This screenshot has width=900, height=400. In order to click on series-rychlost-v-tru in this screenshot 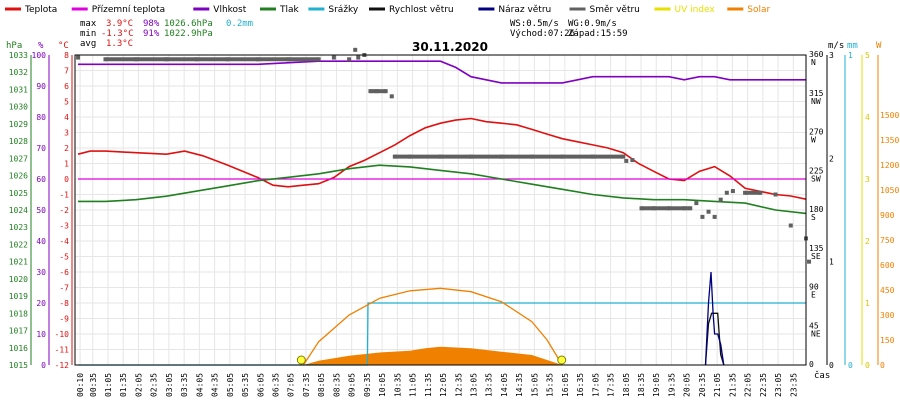, I will do `click(714, 339)`.